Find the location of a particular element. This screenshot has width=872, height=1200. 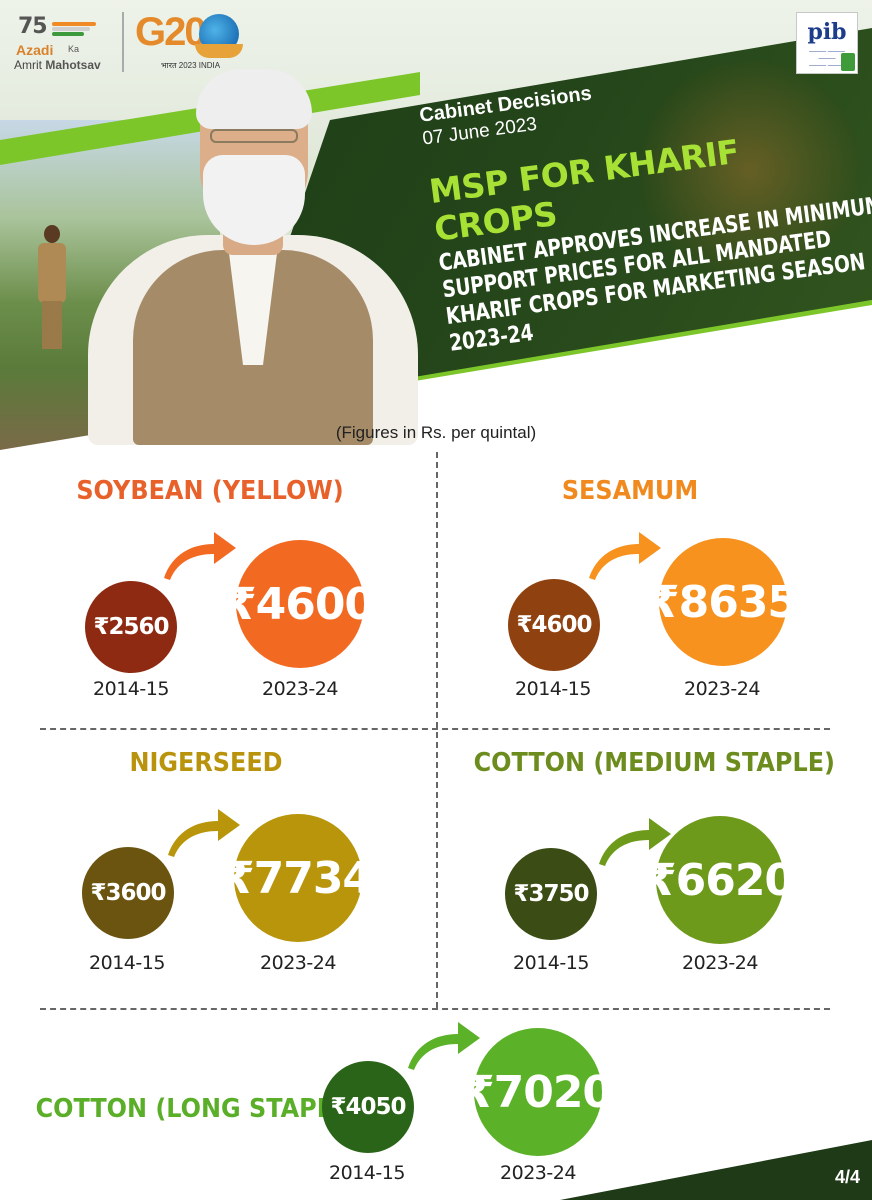

msp-2023-circle: ₹7020 is located at coordinates (538, 1092).